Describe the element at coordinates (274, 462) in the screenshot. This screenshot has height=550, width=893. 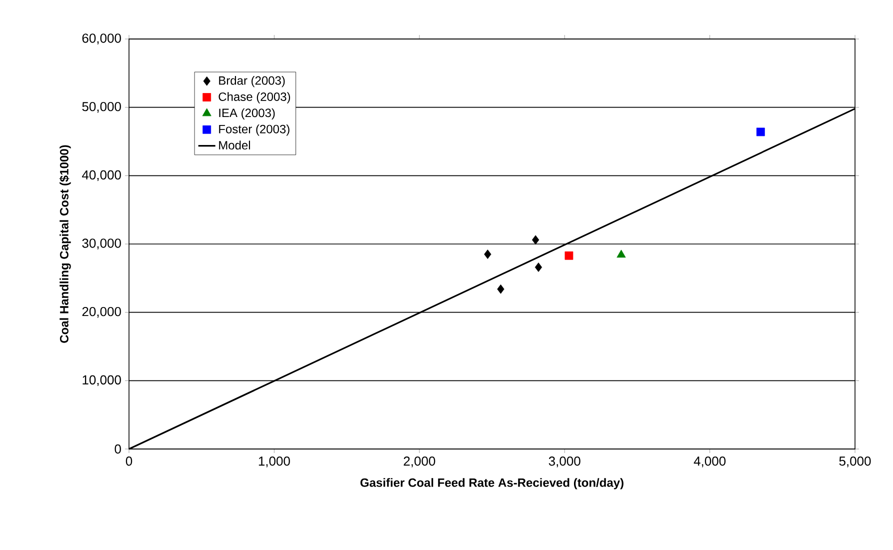
I see `x-tick-label: 1,000` at that location.